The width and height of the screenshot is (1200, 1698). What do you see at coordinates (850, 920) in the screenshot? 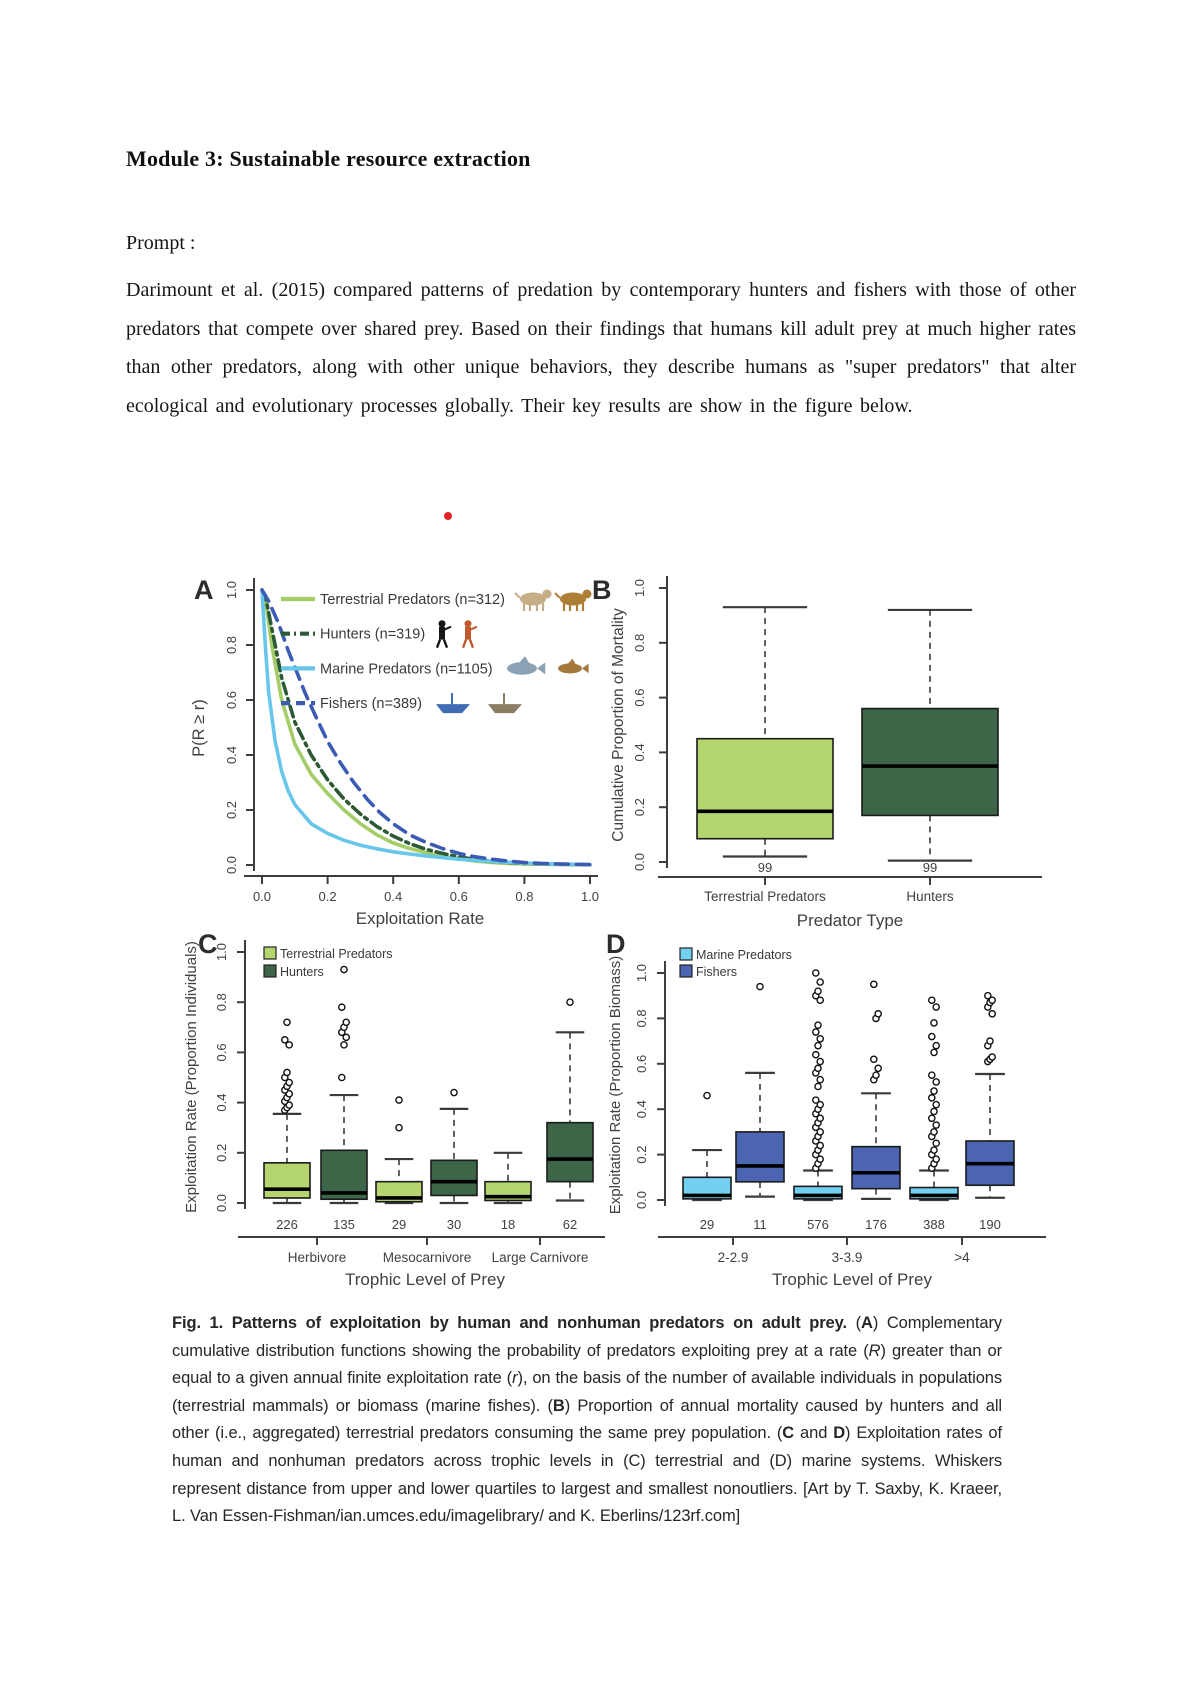
I see `svg-text: Predator Type` at bounding box center [850, 920].